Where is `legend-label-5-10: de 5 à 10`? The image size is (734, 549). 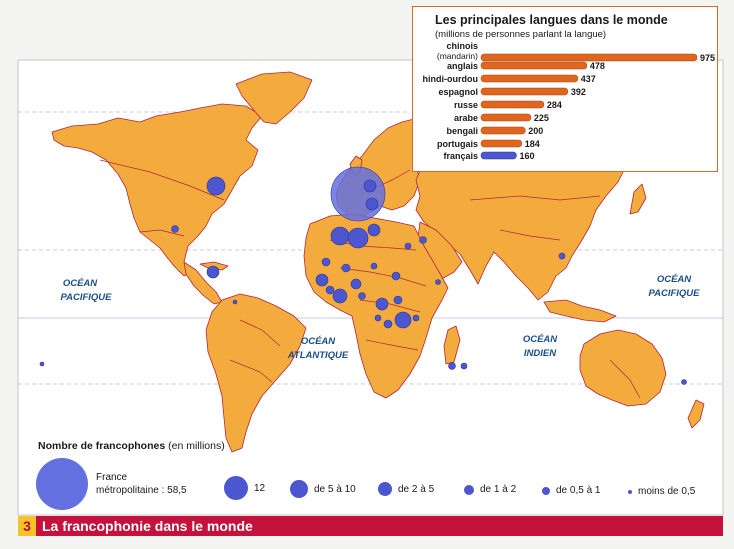
legend-label-5-10: de 5 à 10 is located at coordinates (335, 489).